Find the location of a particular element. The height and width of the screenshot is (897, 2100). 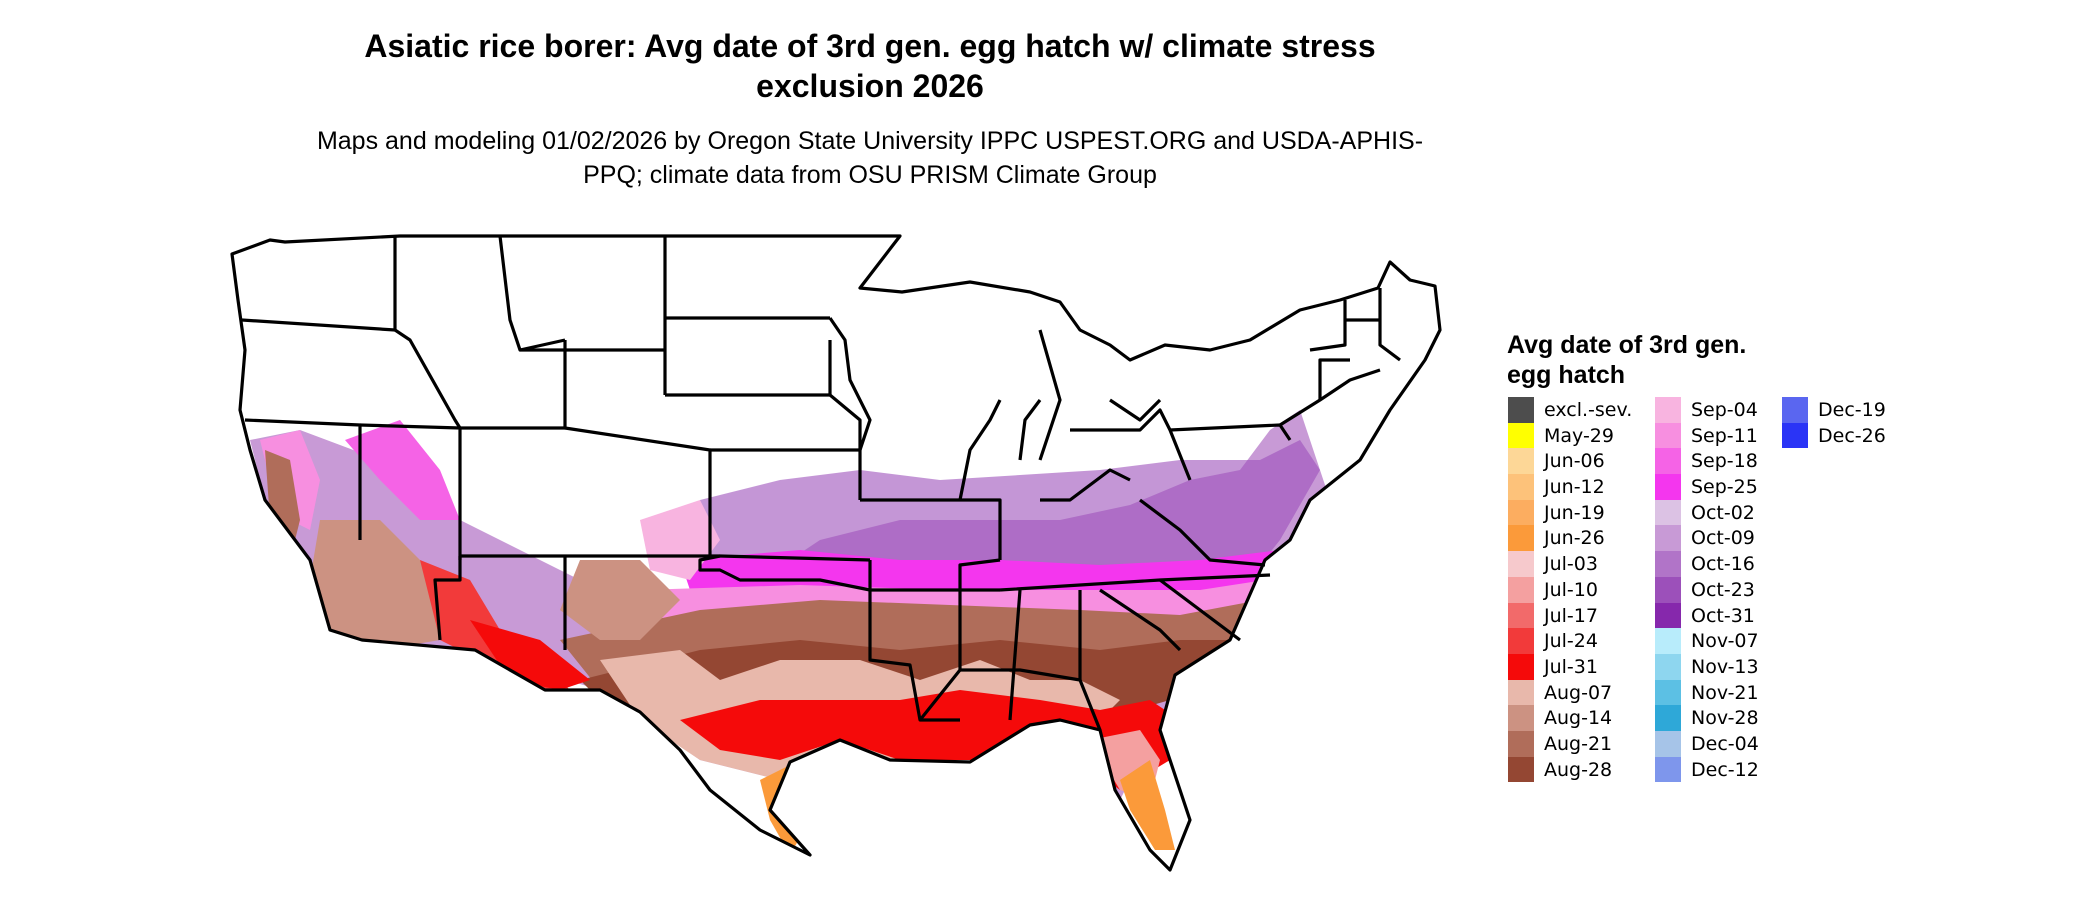

legend-label: Oct-02 is located at coordinates (1723, 512).